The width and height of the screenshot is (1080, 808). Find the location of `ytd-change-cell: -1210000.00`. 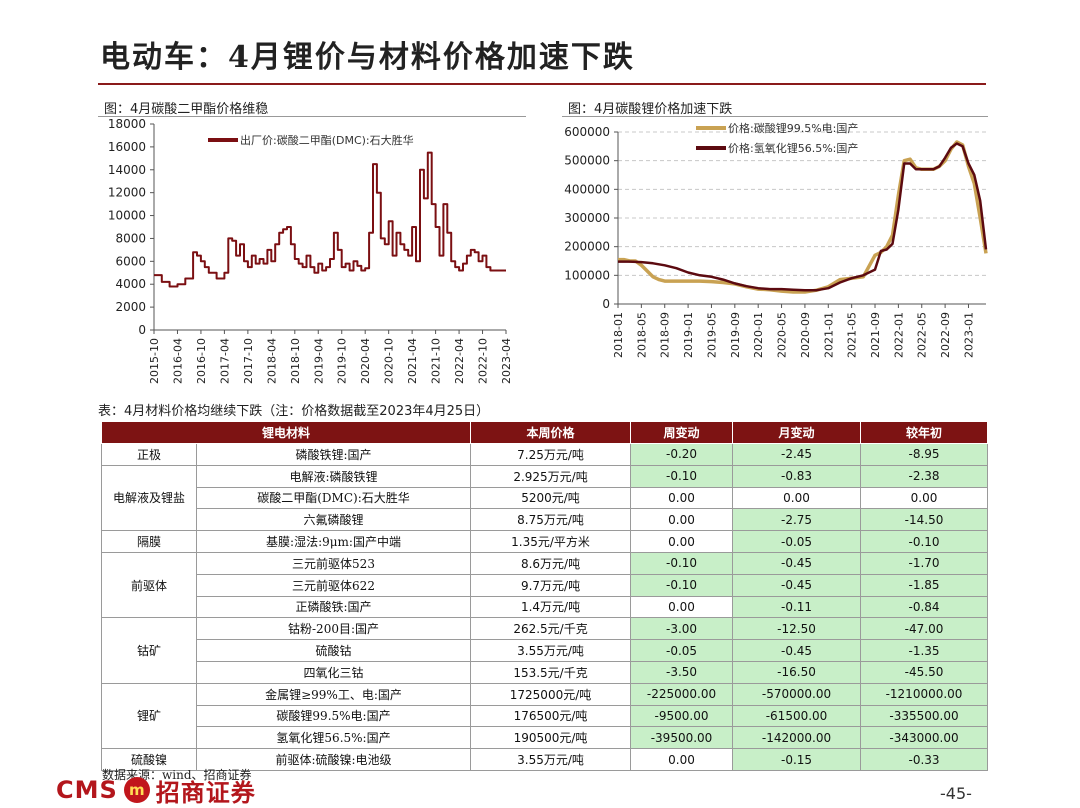

ytd-change-cell: -1210000.00 is located at coordinates (924, 694).